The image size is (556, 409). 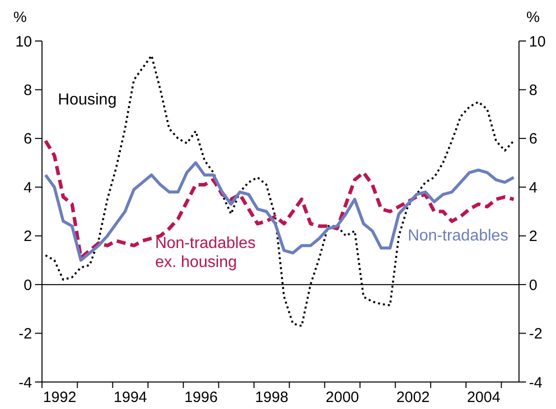 I want to click on y2-tick-label: 10, so click(x=537, y=41).